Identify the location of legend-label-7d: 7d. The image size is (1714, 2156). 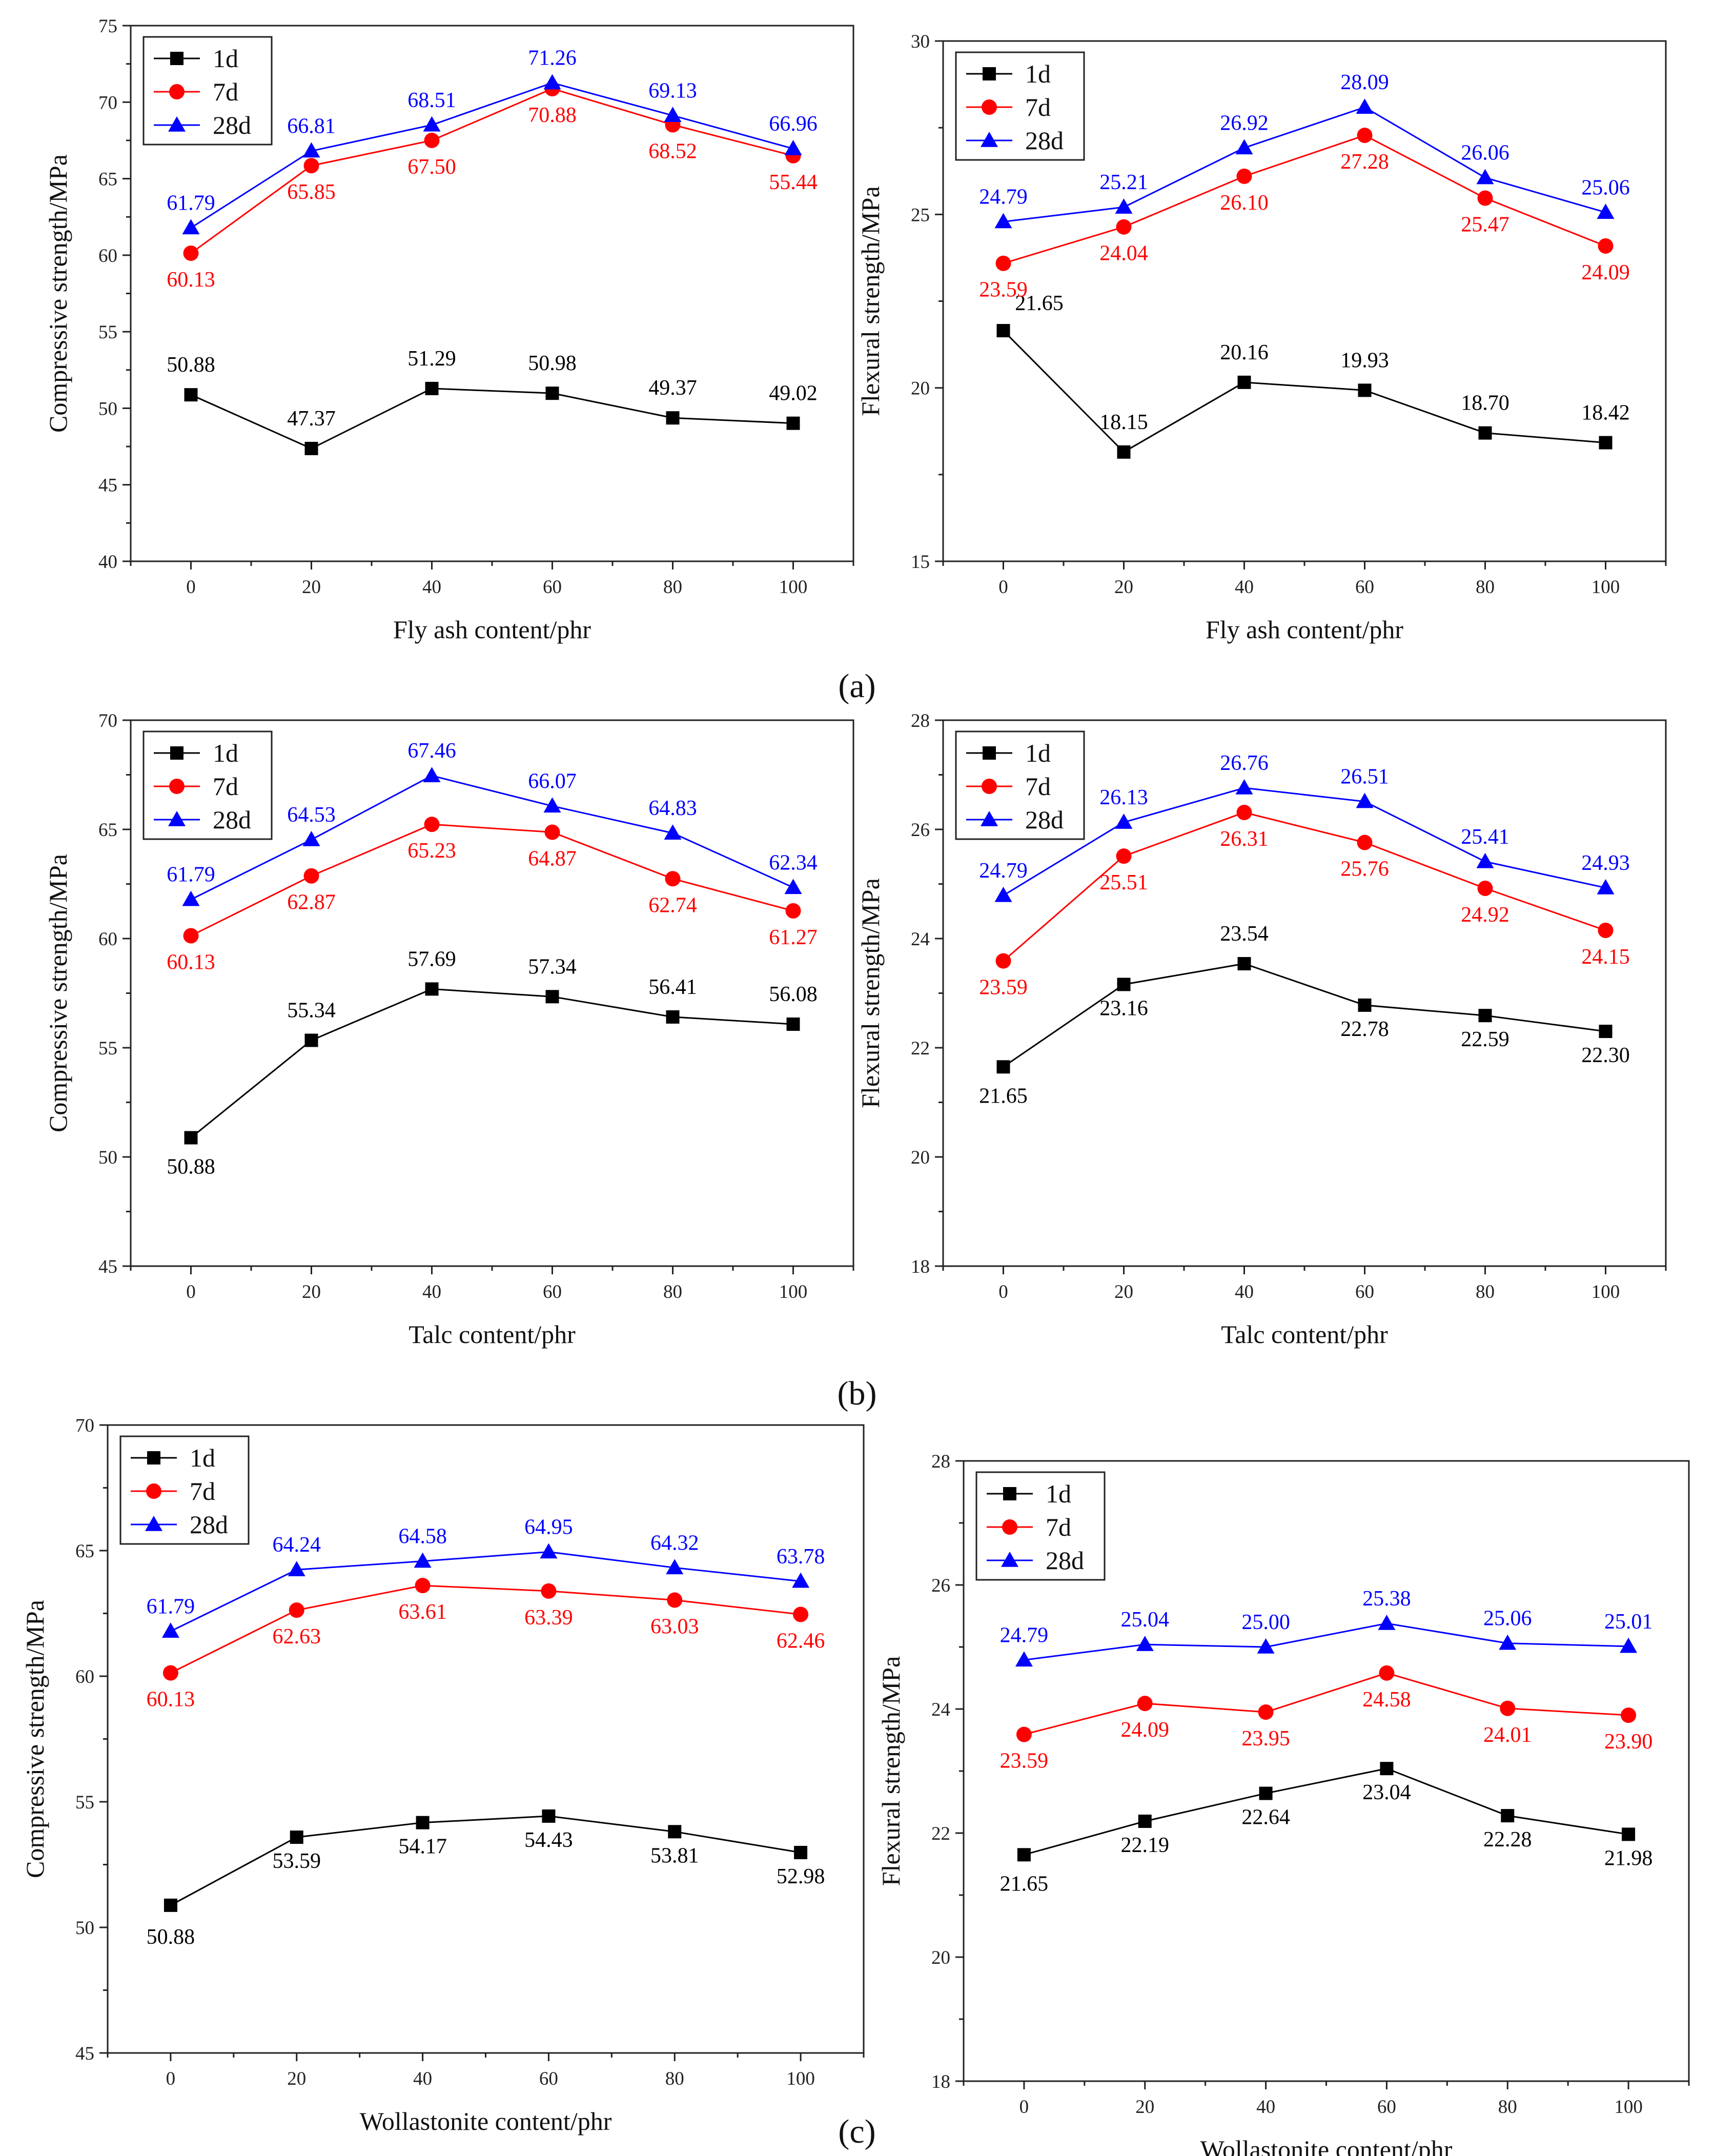
(226, 91).